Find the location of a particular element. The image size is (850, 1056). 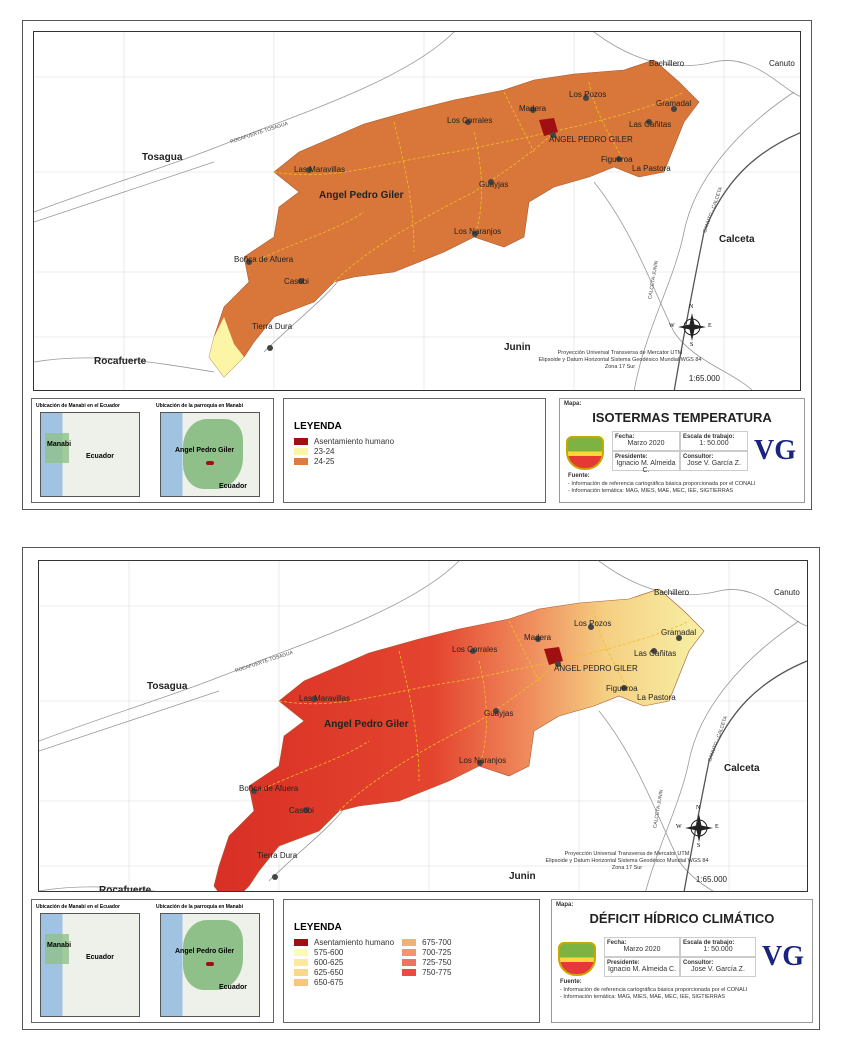

place-label: Angel Pedro Giler is located at coordinates (361, 195).